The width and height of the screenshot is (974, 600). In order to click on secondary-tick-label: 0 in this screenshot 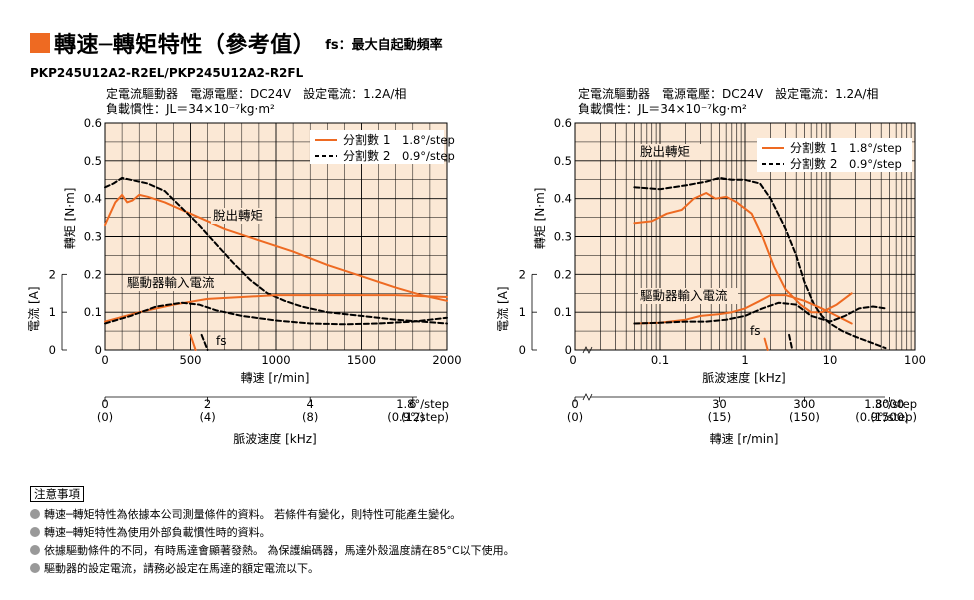, I will do `click(574, 404)`.